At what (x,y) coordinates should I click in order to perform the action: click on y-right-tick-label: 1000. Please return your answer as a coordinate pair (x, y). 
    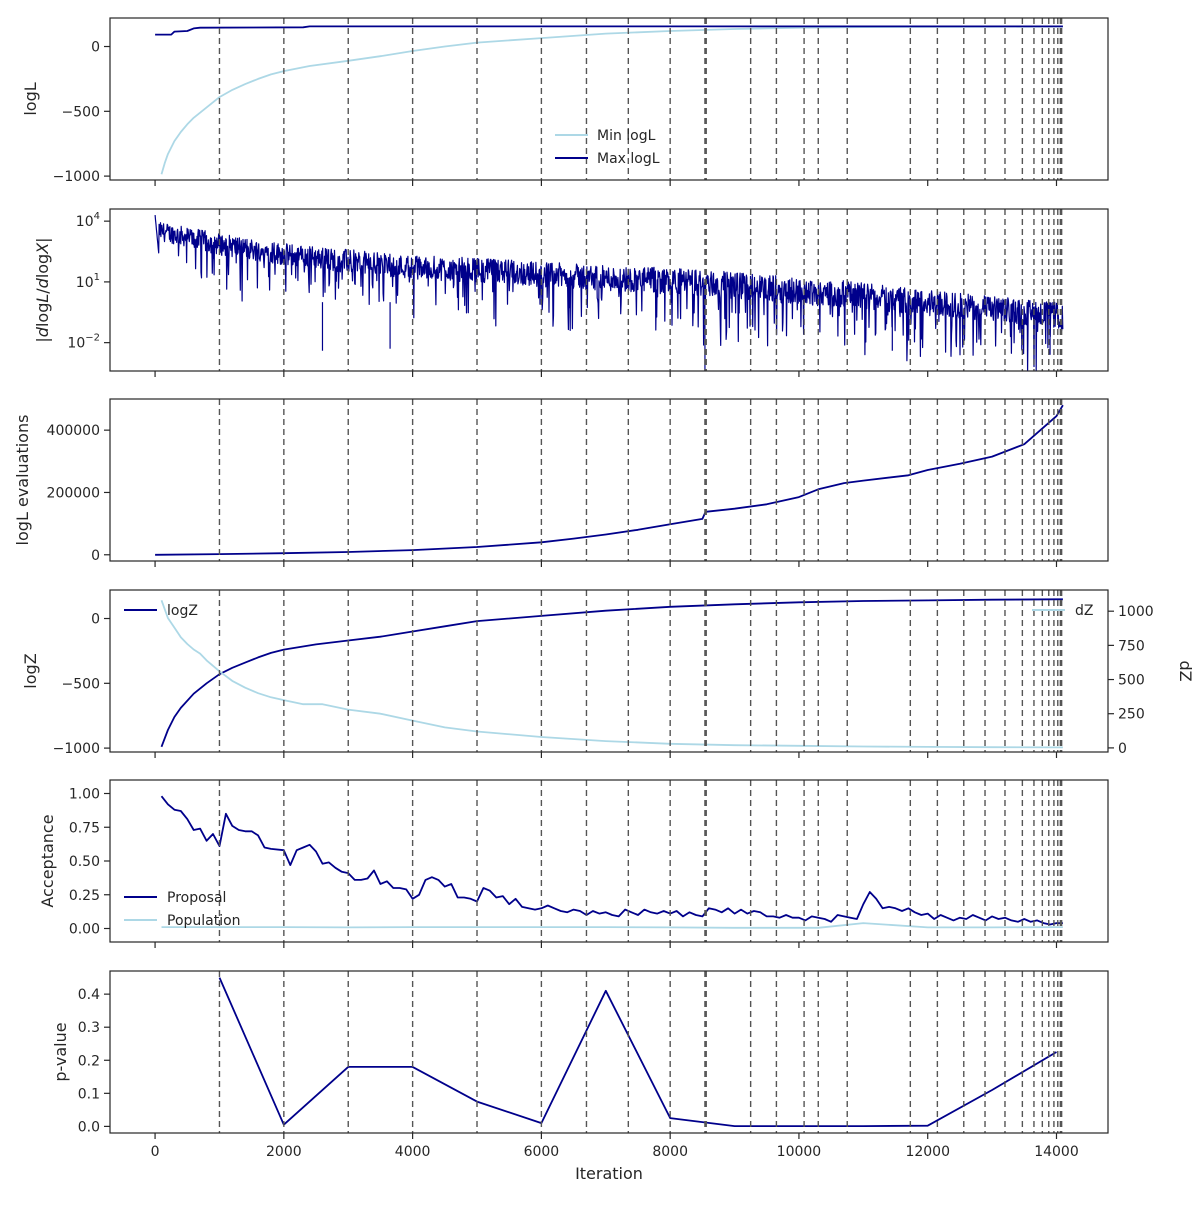
    Looking at the image, I should click on (1136, 612).